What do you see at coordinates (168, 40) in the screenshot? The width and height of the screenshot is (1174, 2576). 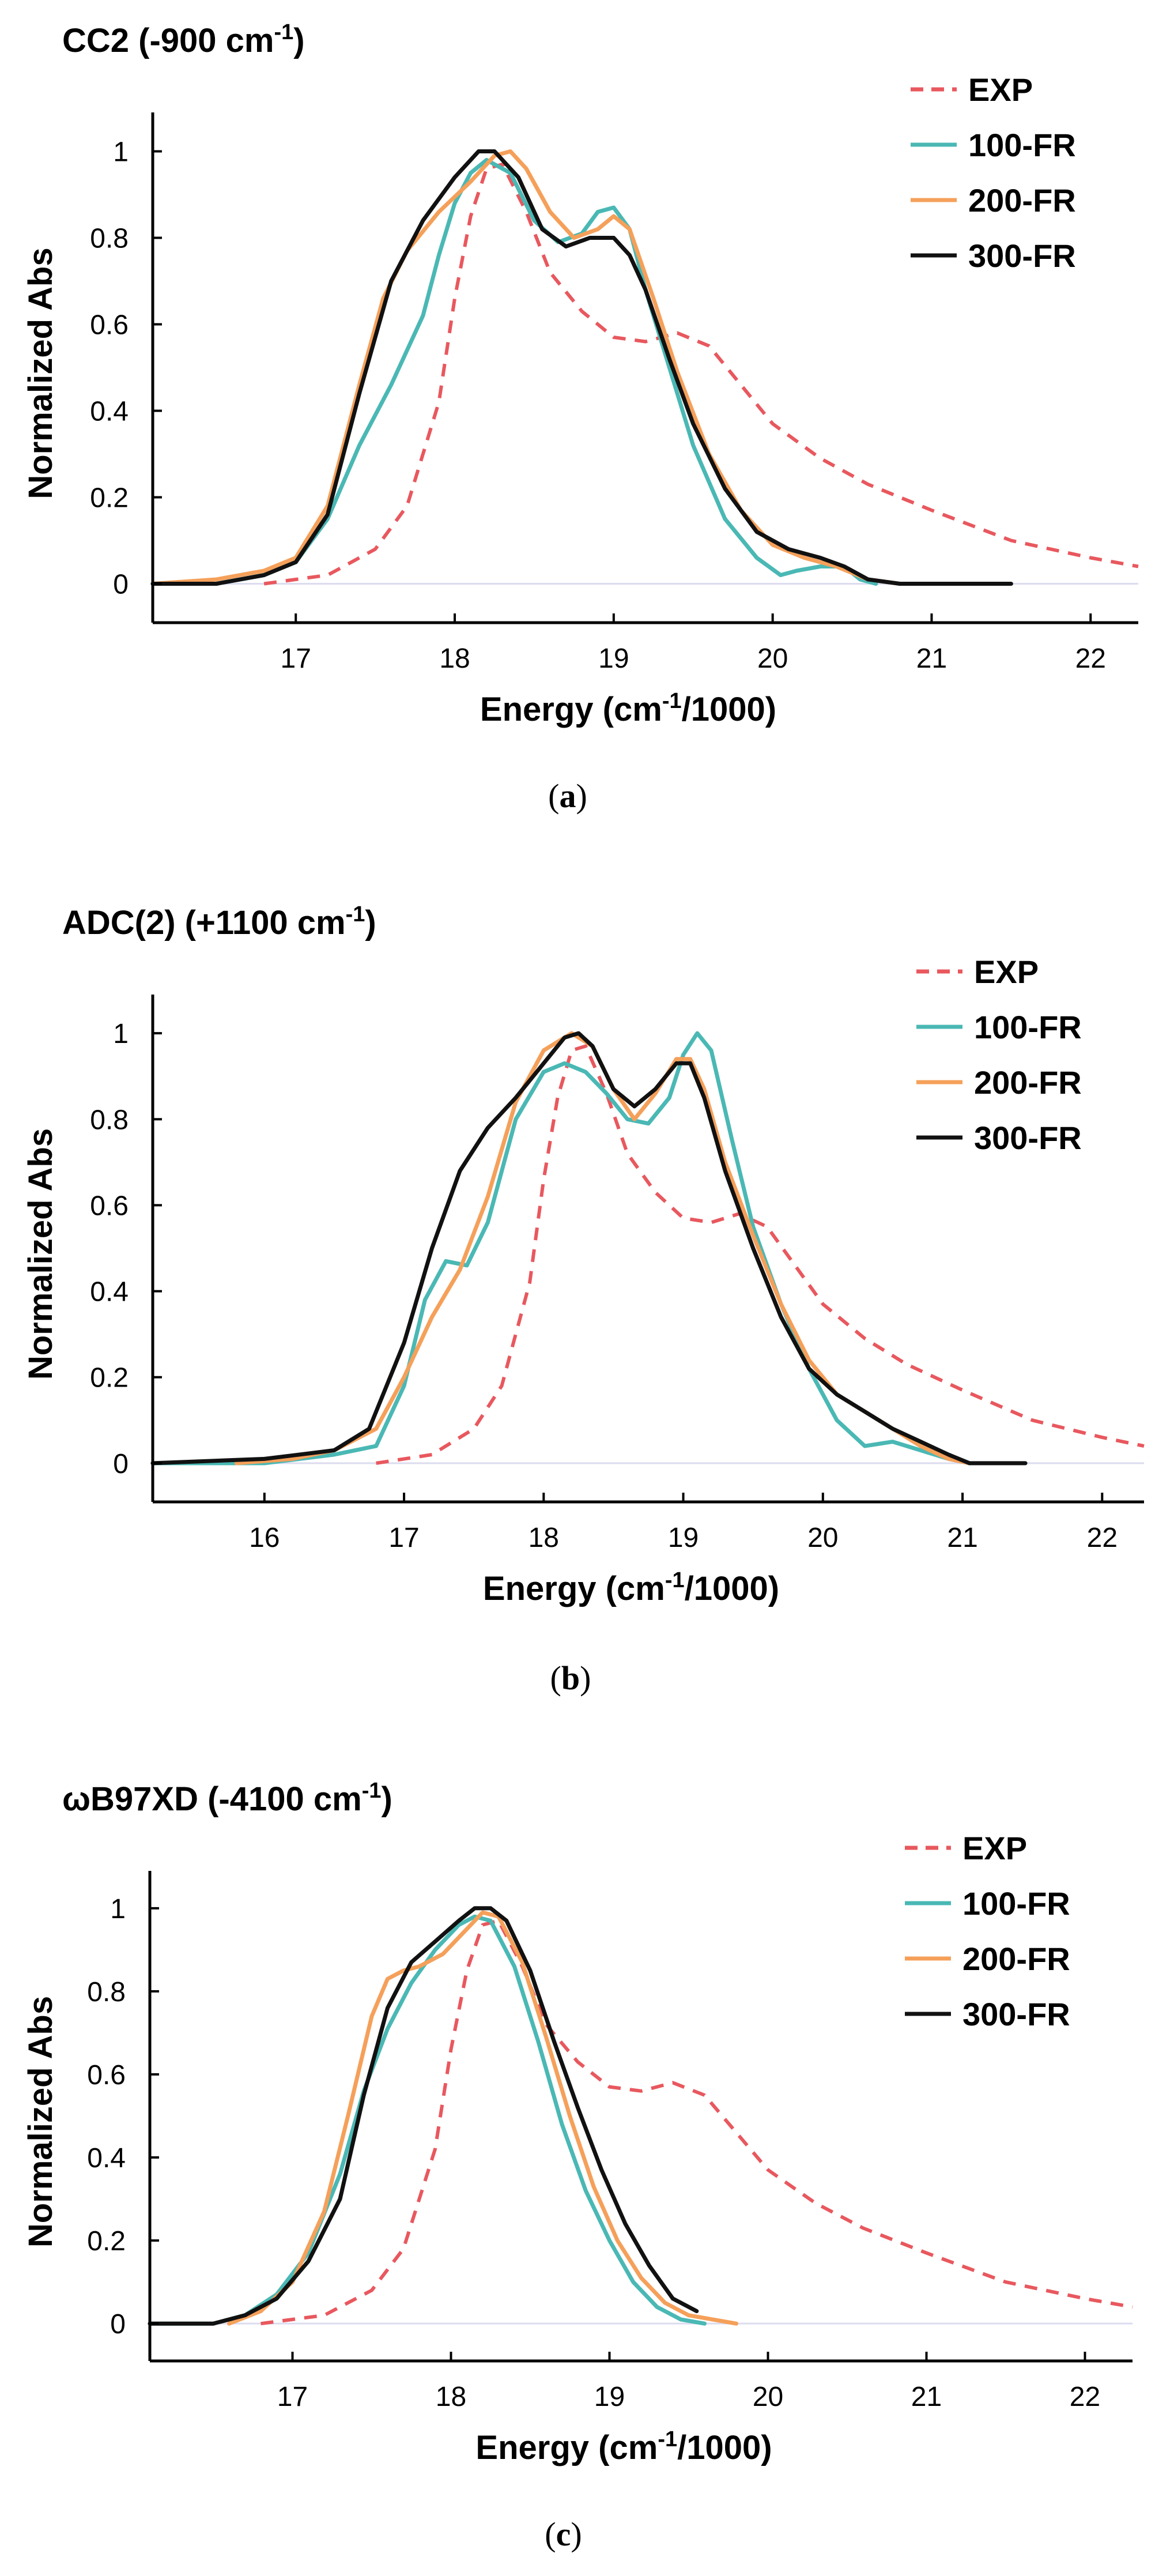 I see `chart-title-main: CC2 (-900 cm` at bounding box center [168, 40].